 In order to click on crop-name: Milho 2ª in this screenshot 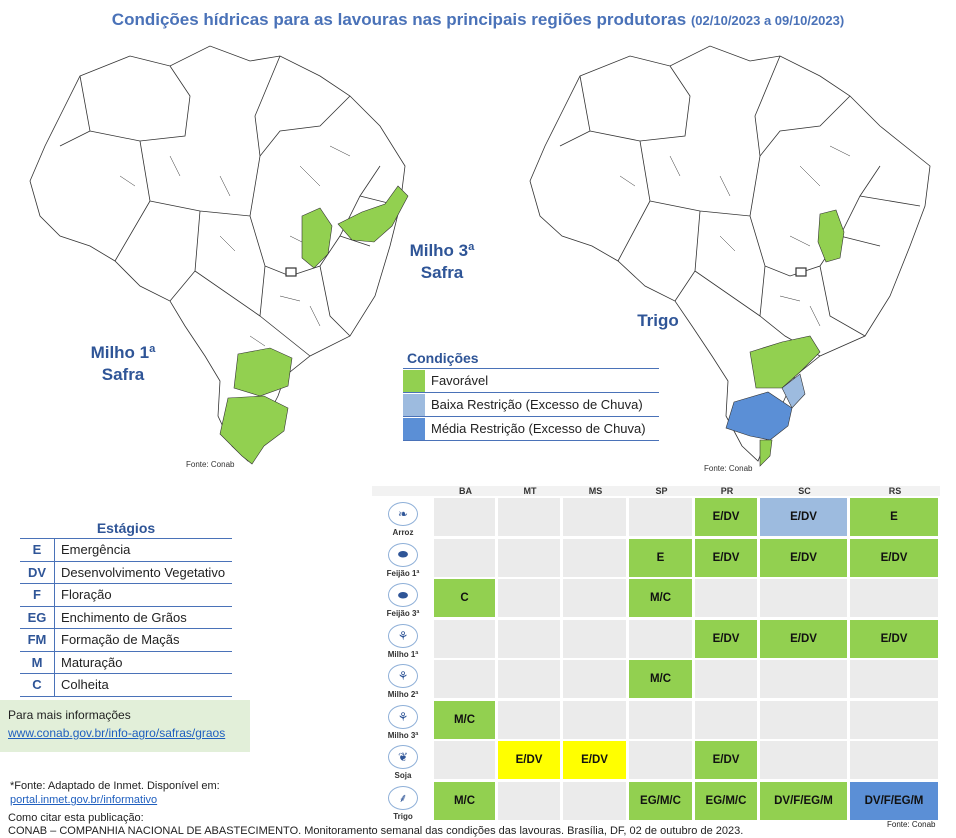, I will do `click(403, 694)`.